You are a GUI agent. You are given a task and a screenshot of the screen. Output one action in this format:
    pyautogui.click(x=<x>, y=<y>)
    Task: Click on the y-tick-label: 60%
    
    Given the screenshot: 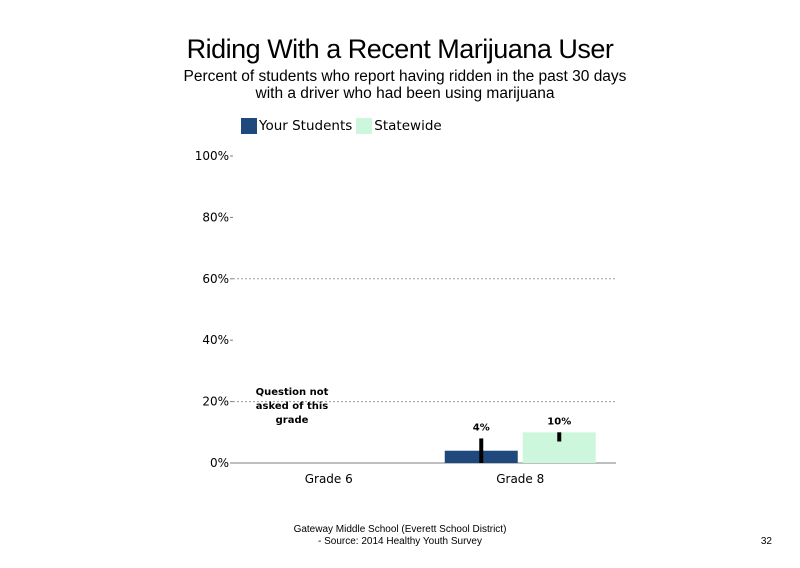 What is the action you would take?
    pyautogui.click(x=215, y=279)
    